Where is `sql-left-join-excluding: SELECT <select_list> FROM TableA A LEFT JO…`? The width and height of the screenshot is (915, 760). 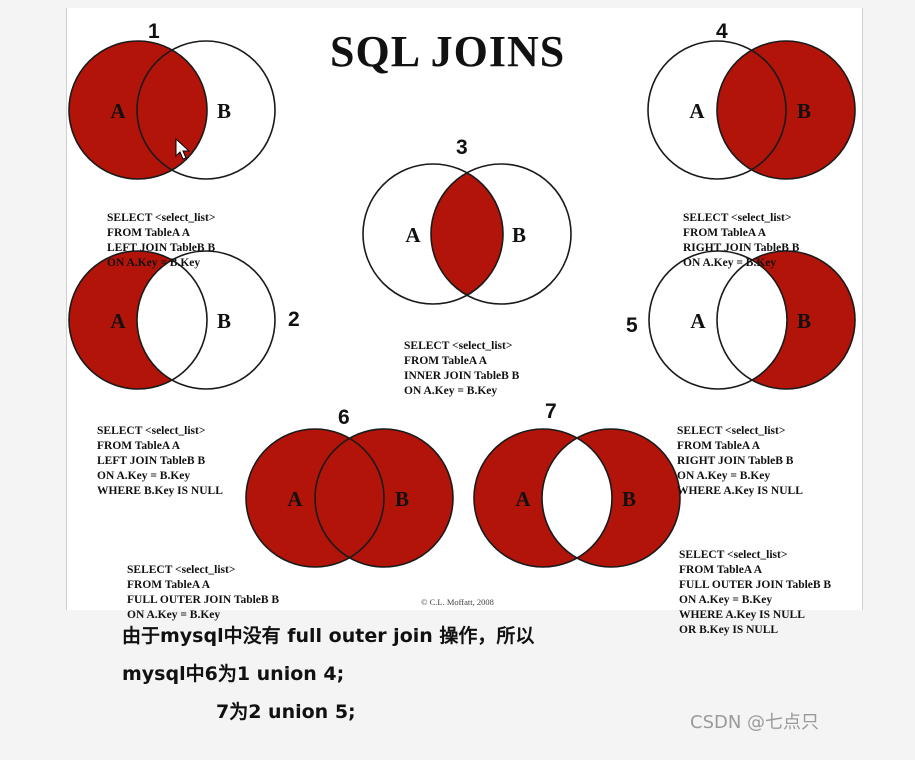
sql-left-join-excluding: SELECT <select_list> FROM TableA A LEFT JO… is located at coordinates (160, 461).